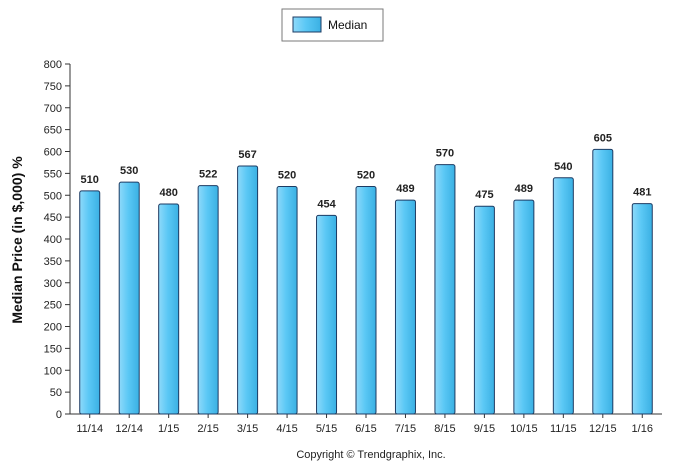 The height and width of the screenshot is (471, 689). I want to click on y-tick-label: 100, so click(53, 371).